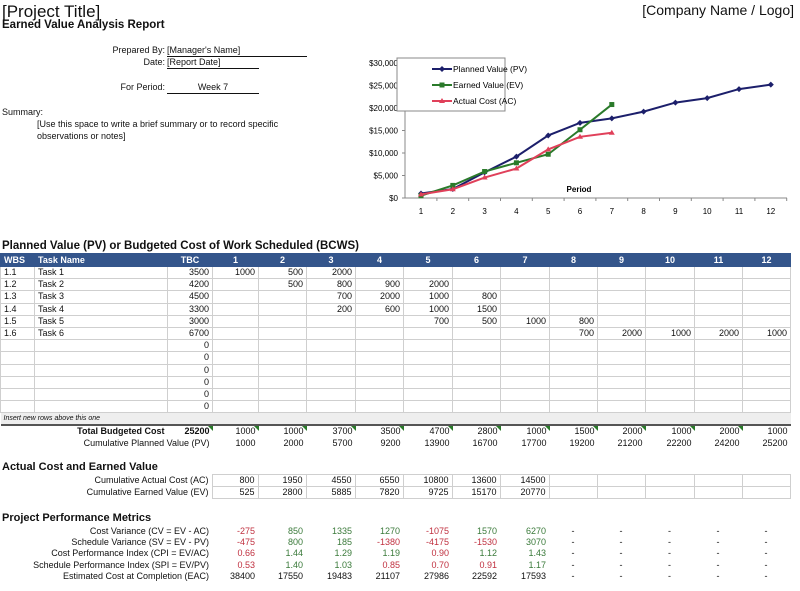 The image size is (800, 591). I want to click on period-6-cell: 500, so click(476, 321).